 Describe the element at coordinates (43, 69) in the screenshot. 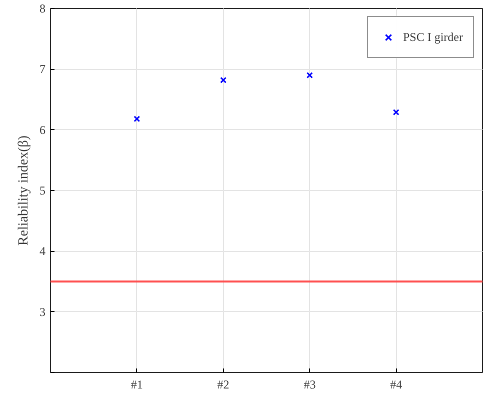

I see `y-tick-label: 7` at that location.